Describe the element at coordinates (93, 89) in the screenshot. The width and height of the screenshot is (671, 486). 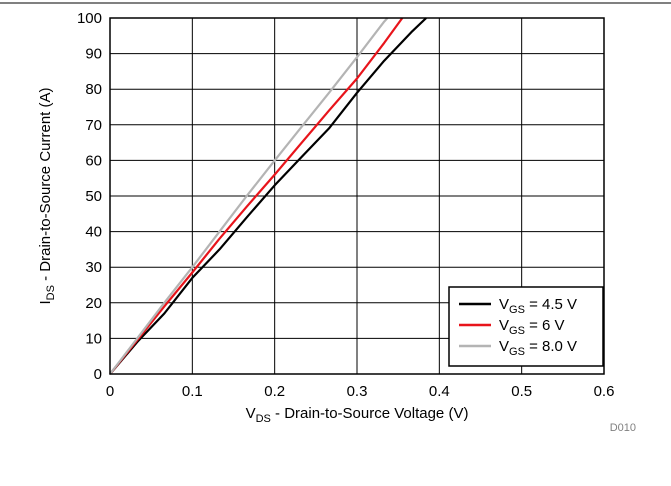
I see `y-tick-label-8: 80` at that location.